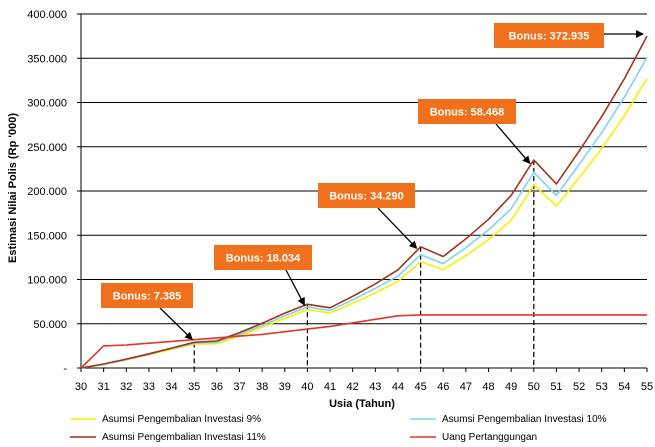 The image size is (655, 447). Describe the element at coordinates (443, 387) in the screenshot. I see `x-tick-label: 46` at that location.